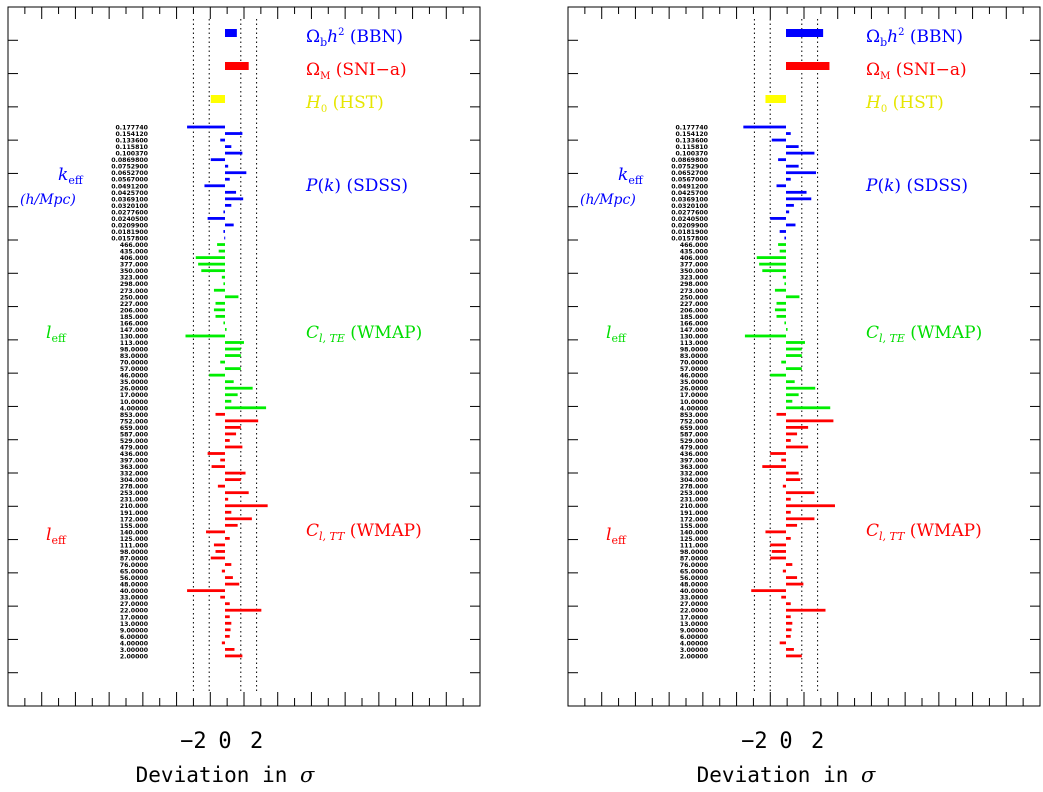  What do you see at coordinates (694, 487) in the screenshot?
I see `tick-label-tt: 278.000` at bounding box center [694, 487].